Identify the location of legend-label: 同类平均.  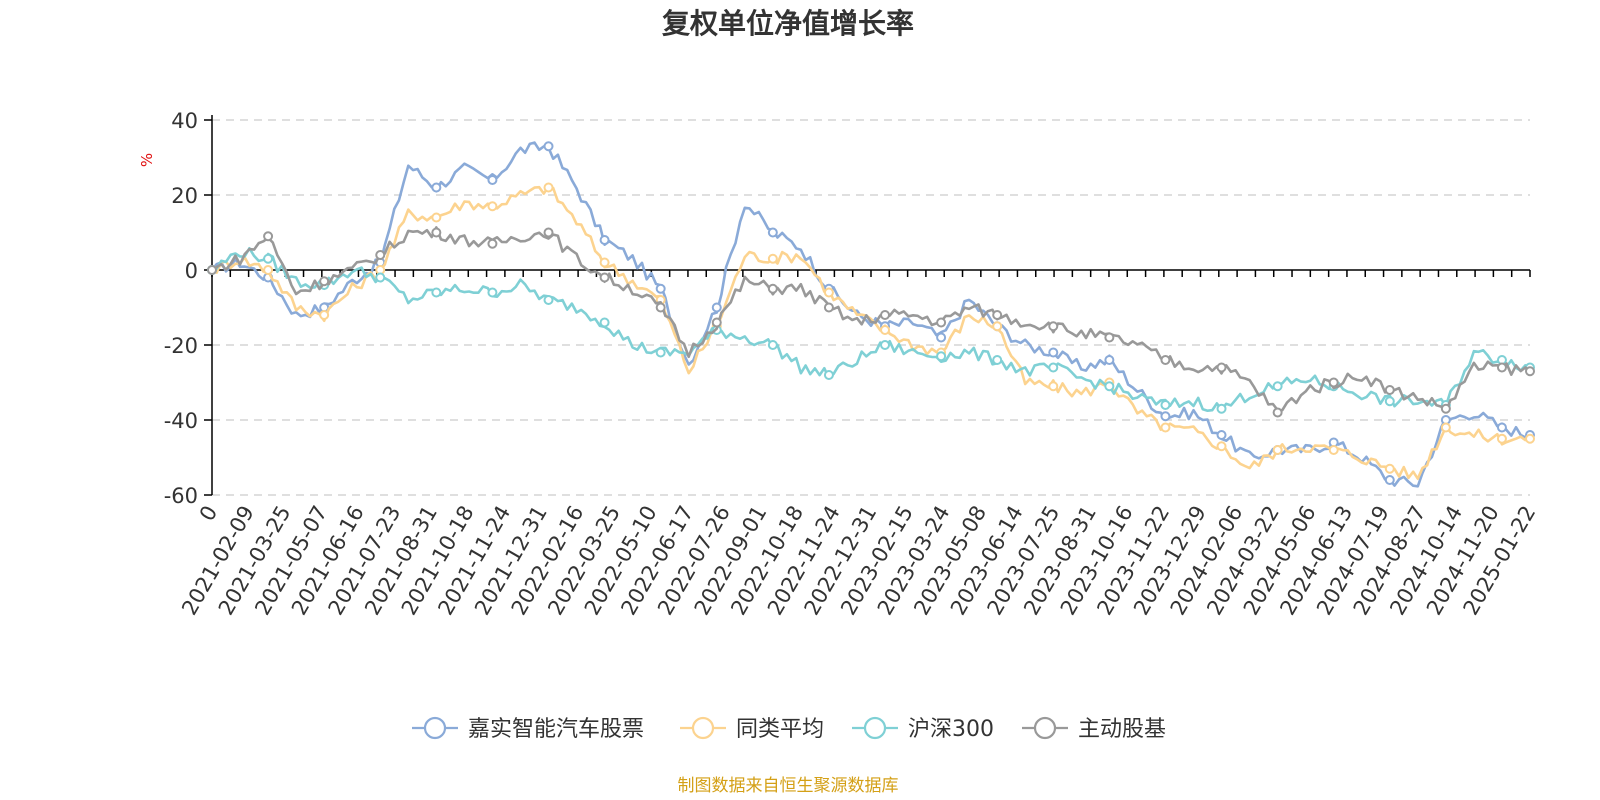
(780, 729).